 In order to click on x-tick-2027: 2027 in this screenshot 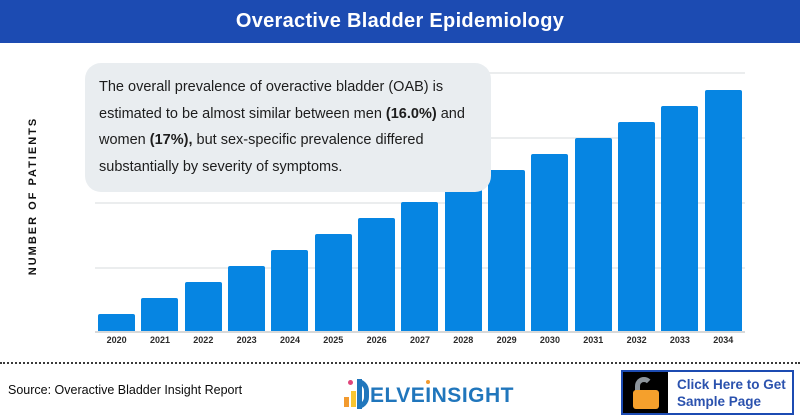, I will do `click(419, 340)`.